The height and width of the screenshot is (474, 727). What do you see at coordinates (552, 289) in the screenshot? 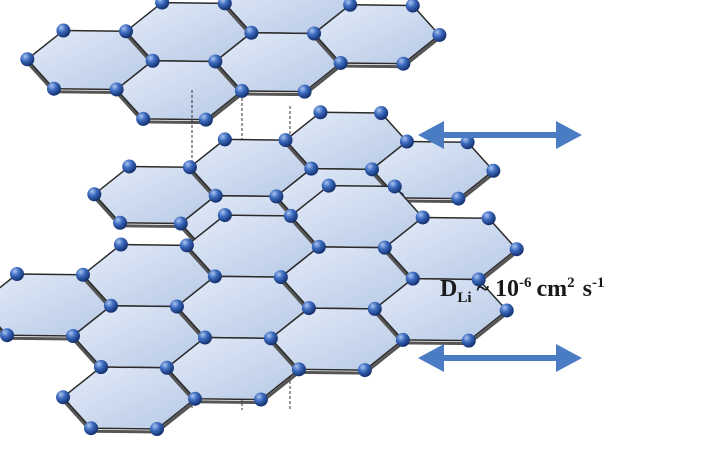
I see `unit: cm` at bounding box center [552, 289].